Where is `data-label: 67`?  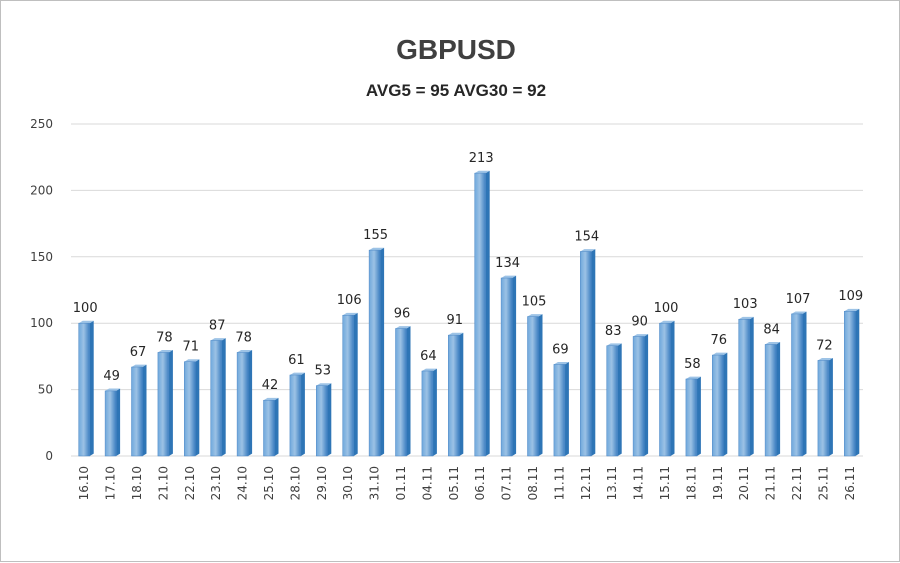
data-label: 67 is located at coordinates (138, 352).